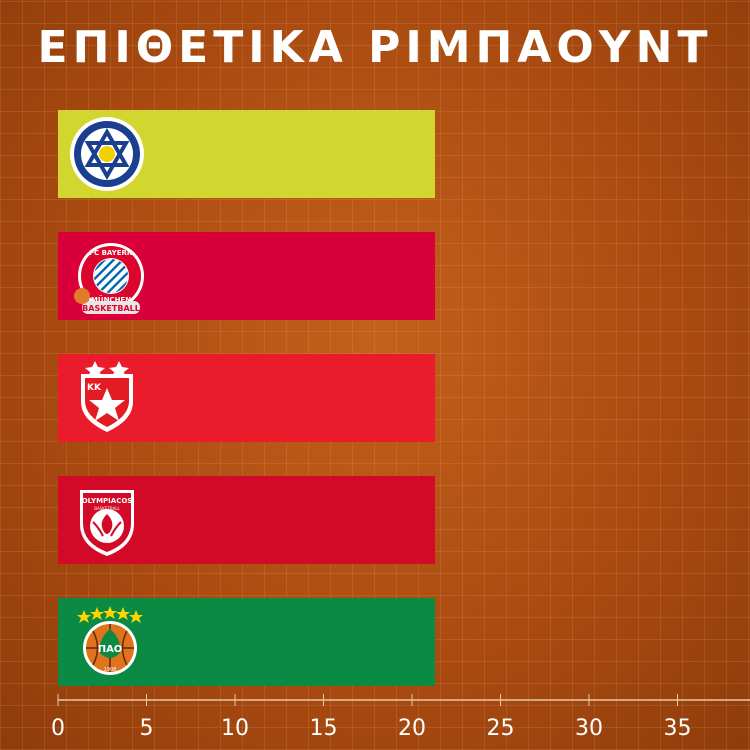 The height and width of the screenshot is (750, 750). Describe the element at coordinates (107, 501) in the screenshot. I see `olympiacos-top-text: OLYMPIACOS` at that location.